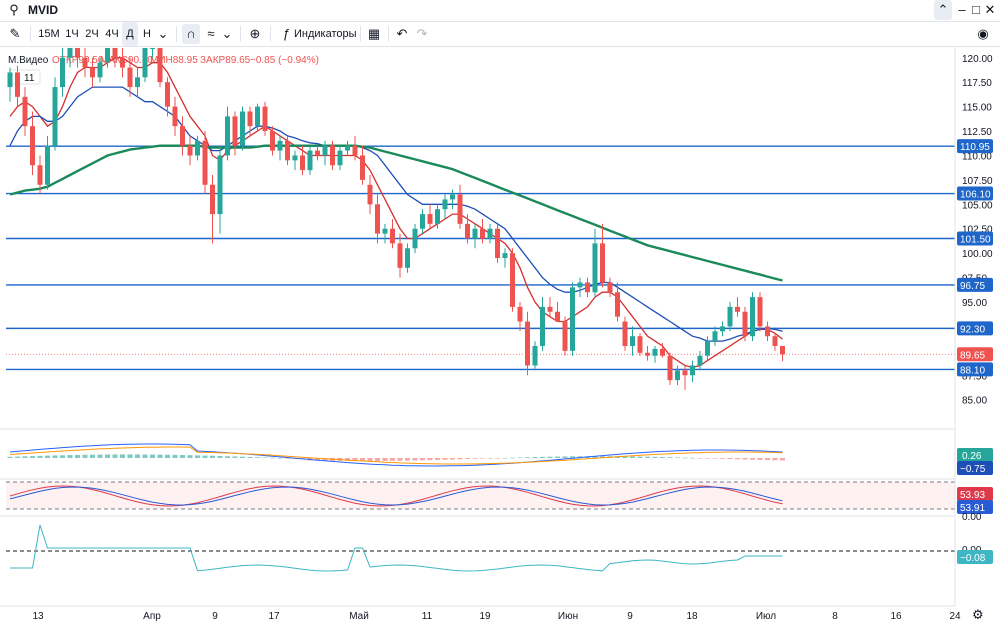 Image resolution: width=1000 pixels, height=626 pixels. I want to click on undo-icon: ↶, so click(402, 33).